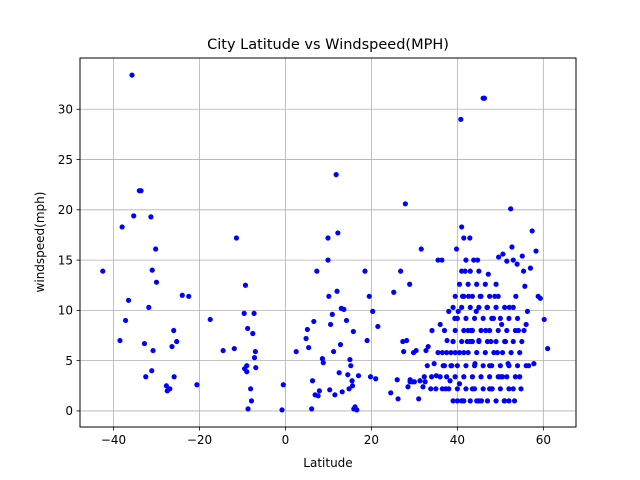 Image resolution: width=640 pixels, height=480 pixels. I want to click on y-axis-label: windspeed(mph), so click(40, 242).